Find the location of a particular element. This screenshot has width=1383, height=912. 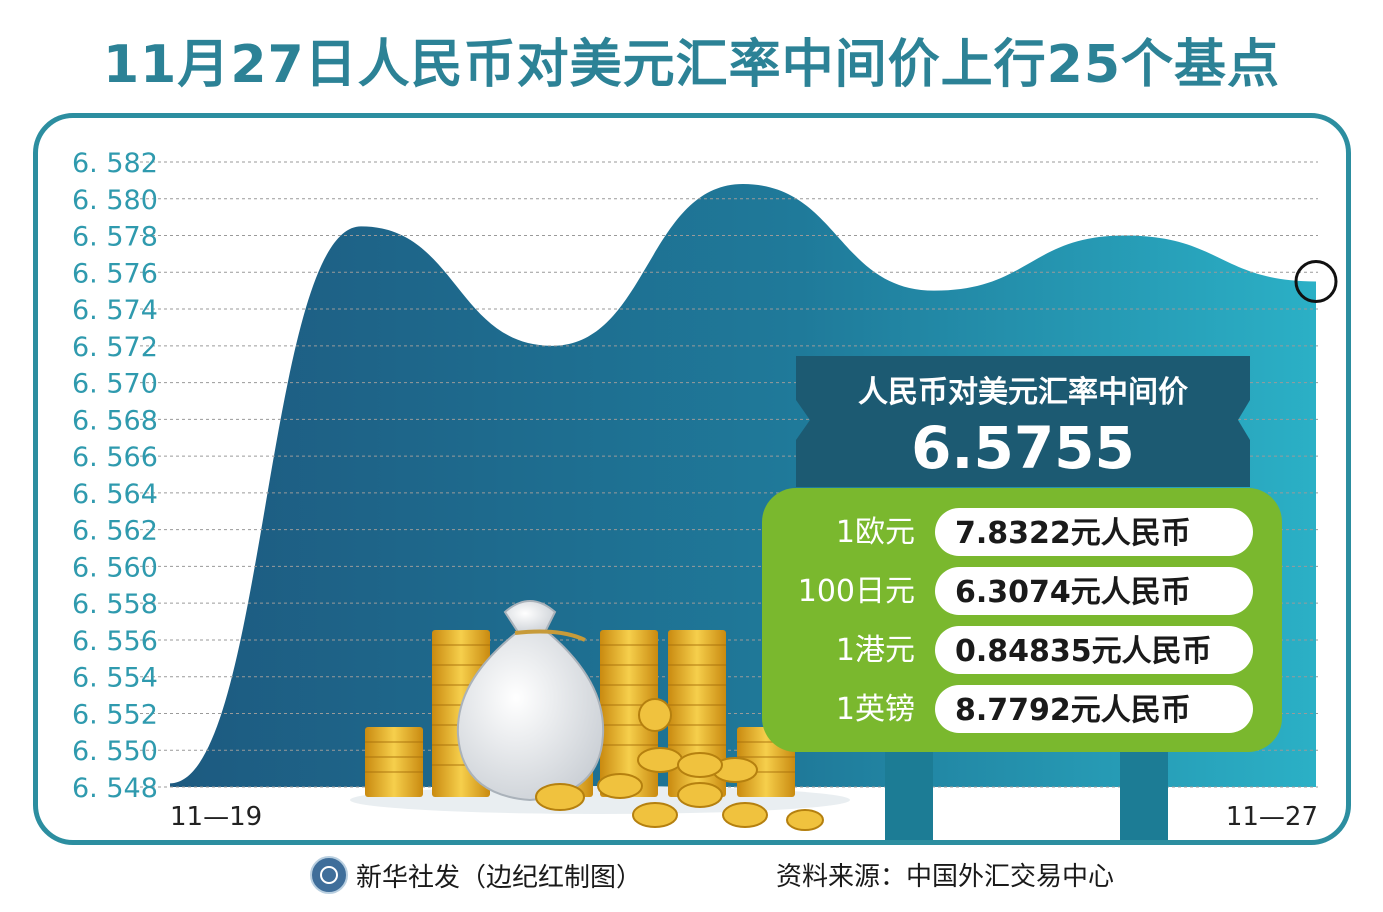

y-tick-label: 6. 564 is located at coordinates (115, 494).